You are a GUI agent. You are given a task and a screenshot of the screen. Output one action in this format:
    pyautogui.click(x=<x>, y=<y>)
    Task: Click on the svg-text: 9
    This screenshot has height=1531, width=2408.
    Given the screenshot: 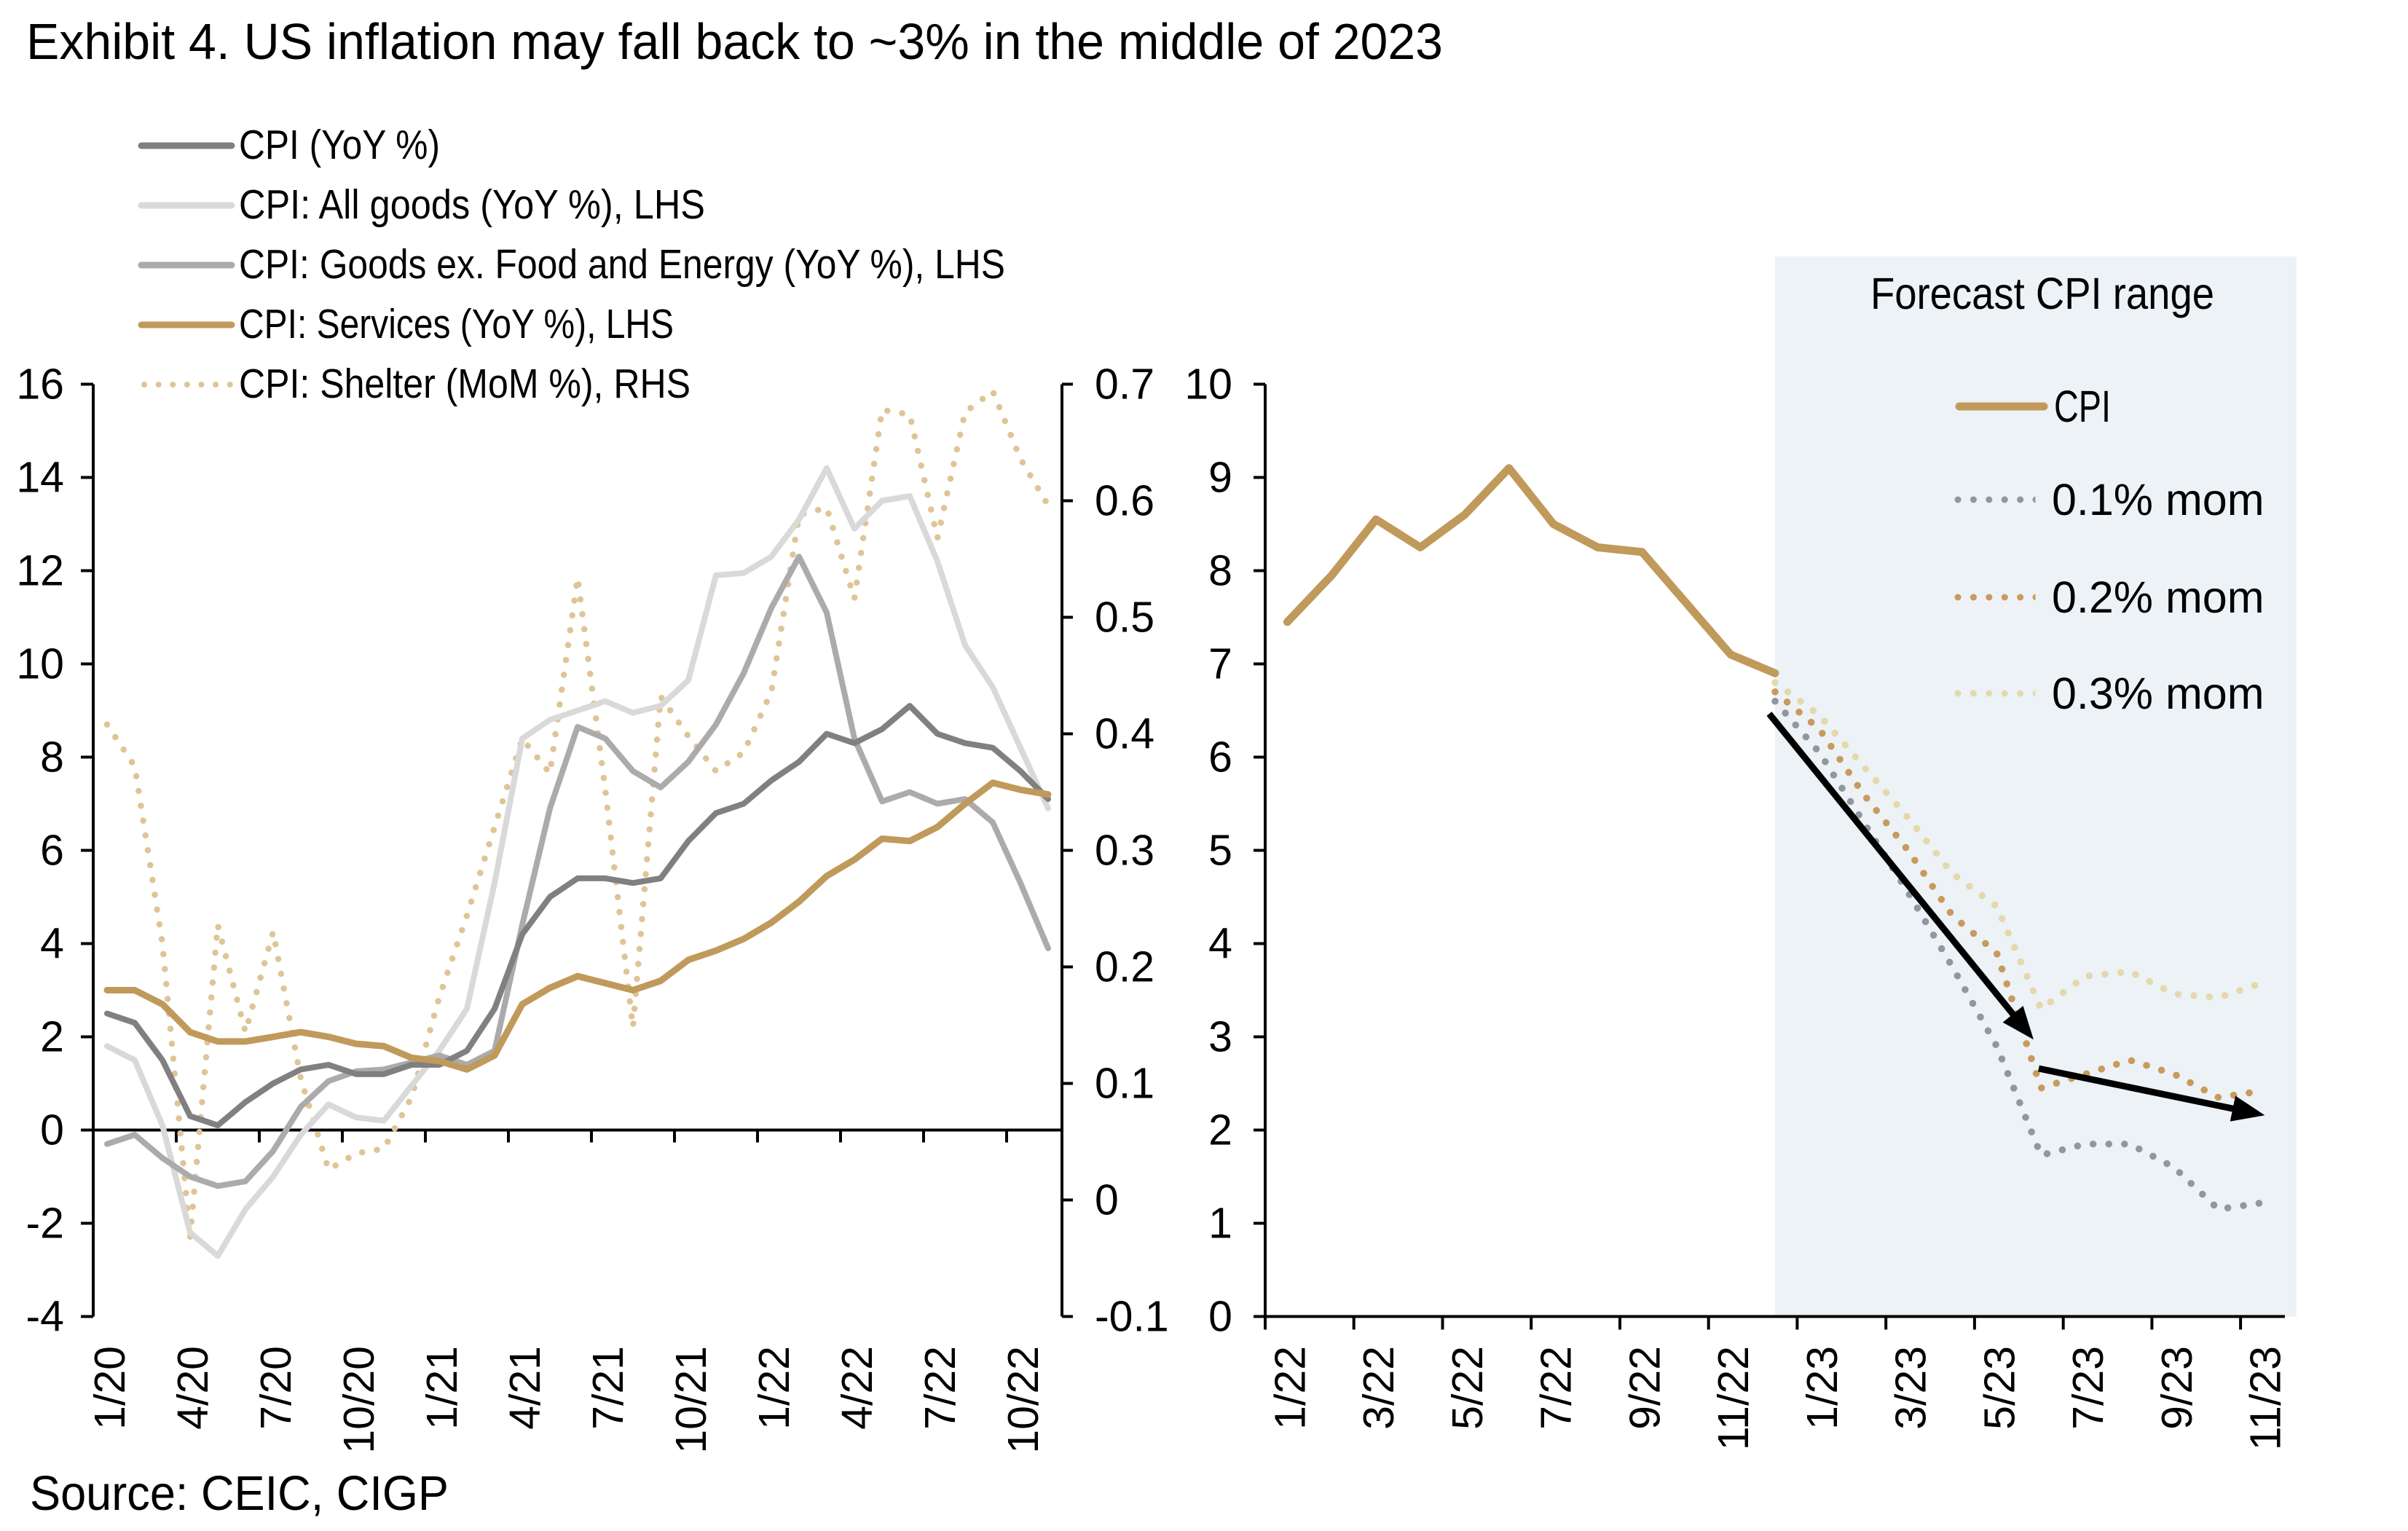 What is the action you would take?
    pyautogui.click(x=1220, y=478)
    